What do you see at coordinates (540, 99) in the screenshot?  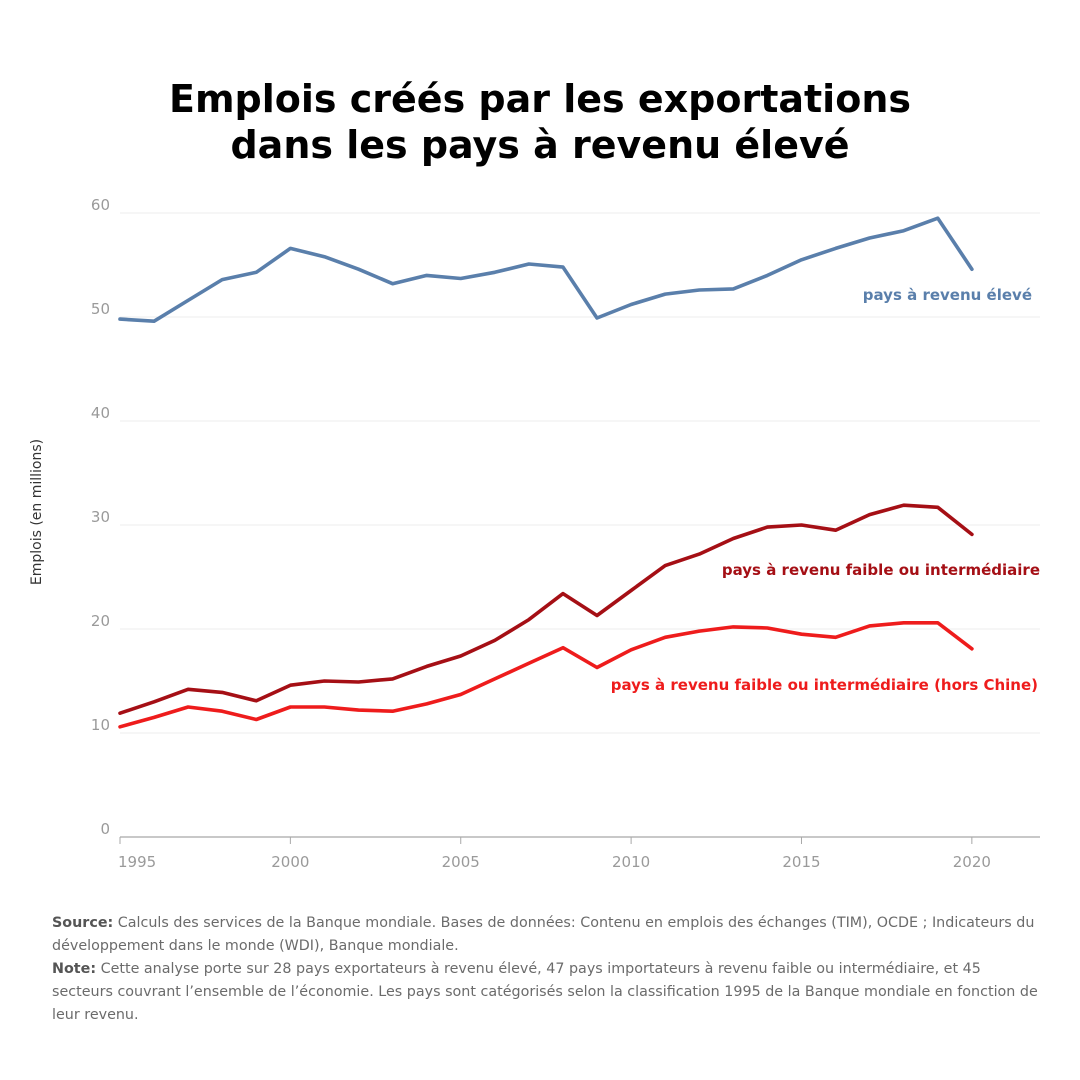 I see `chart-title-line-1: Emplois créés par les exportations` at bounding box center [540, 99].